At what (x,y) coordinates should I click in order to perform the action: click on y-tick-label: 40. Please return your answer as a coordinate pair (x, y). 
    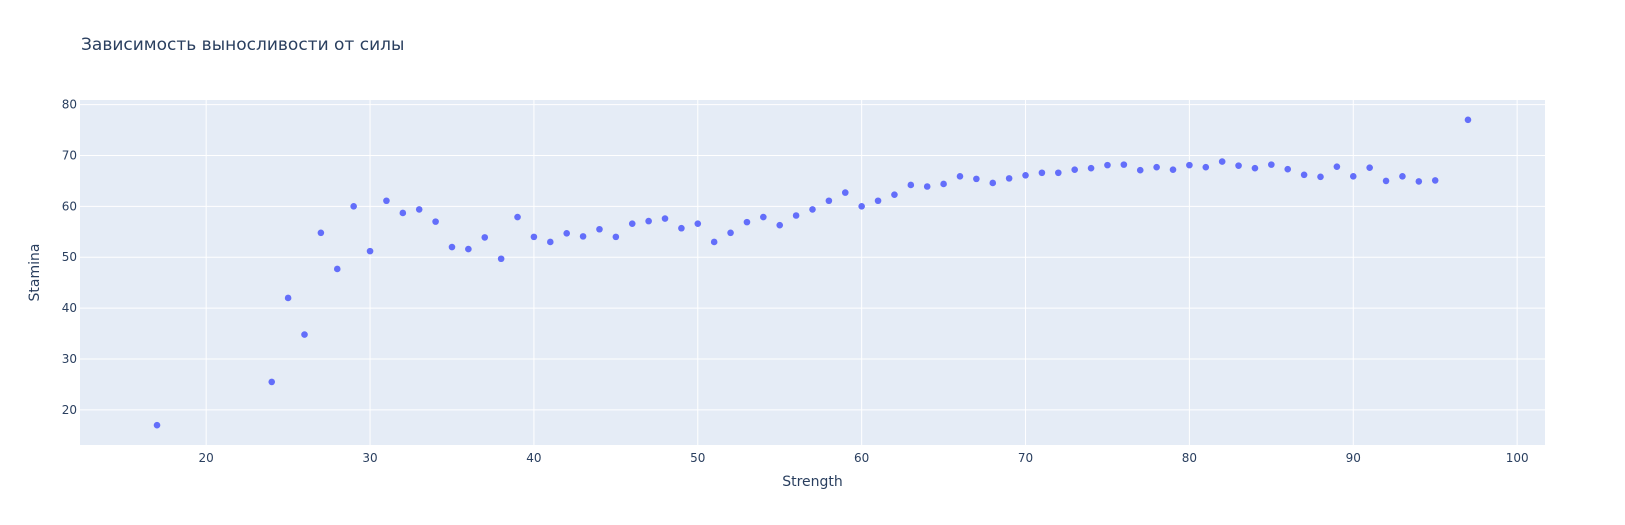
    Looking at the image, I should click on (69, 308).